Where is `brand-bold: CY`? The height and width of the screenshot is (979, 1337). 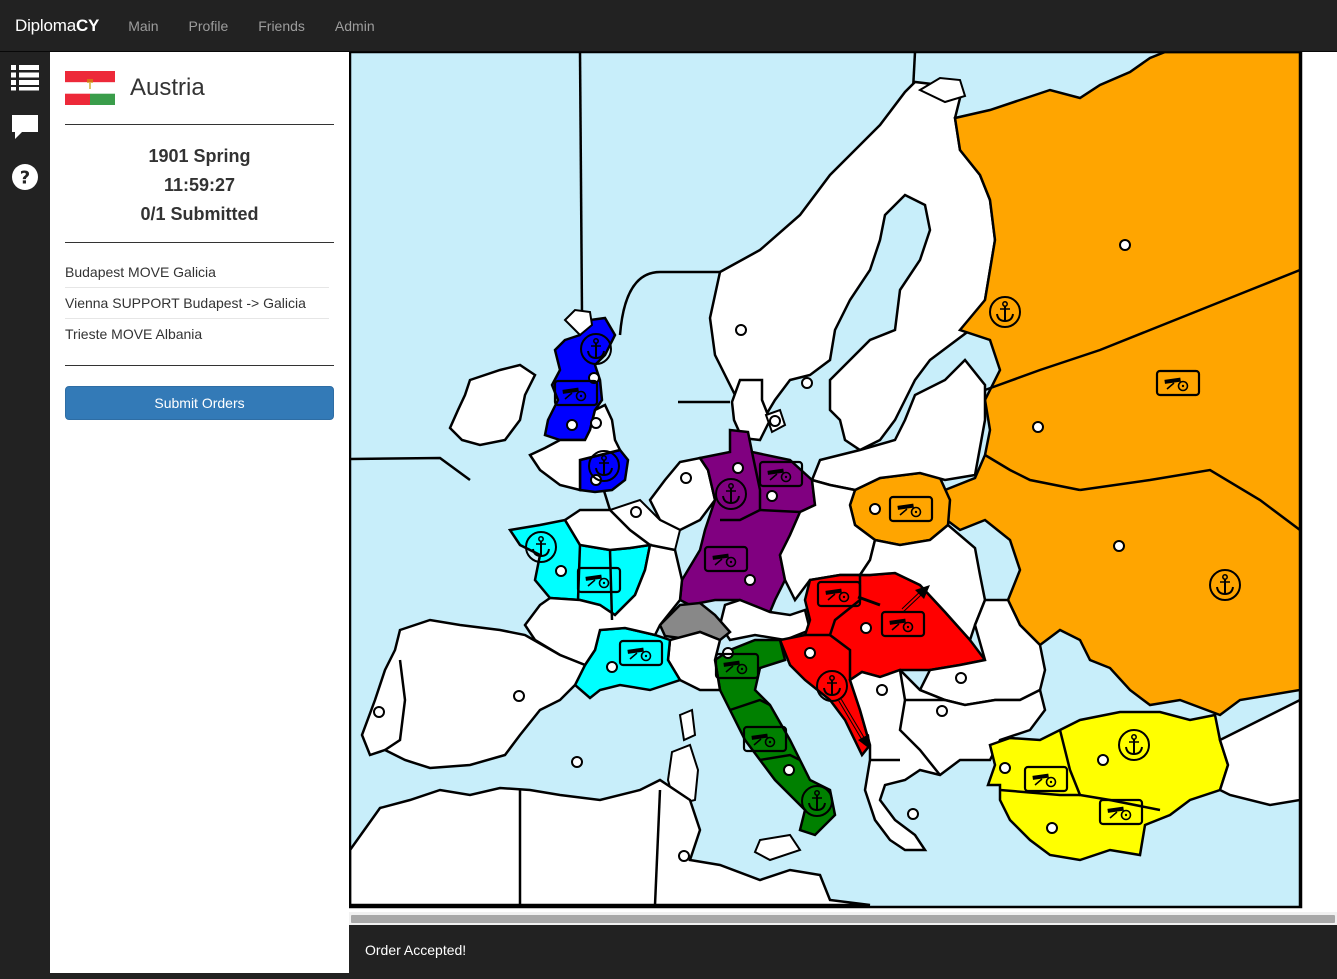 brand-bold: CY is located at coordinates (87, 25).